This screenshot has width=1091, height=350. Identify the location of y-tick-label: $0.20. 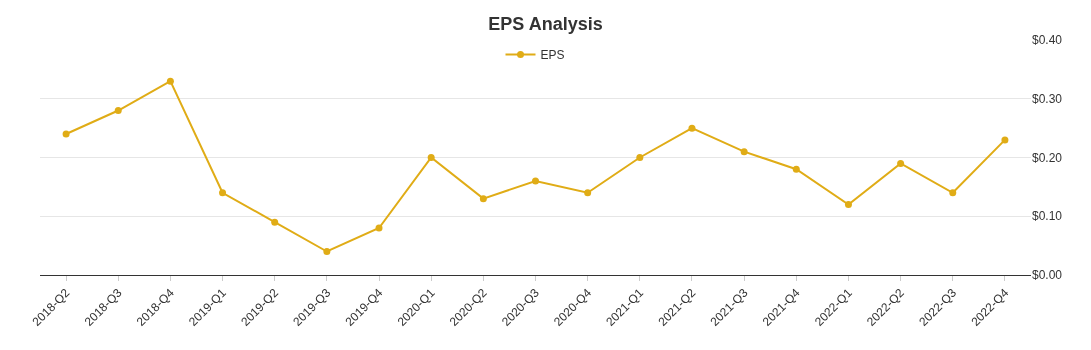
(1047, 157).